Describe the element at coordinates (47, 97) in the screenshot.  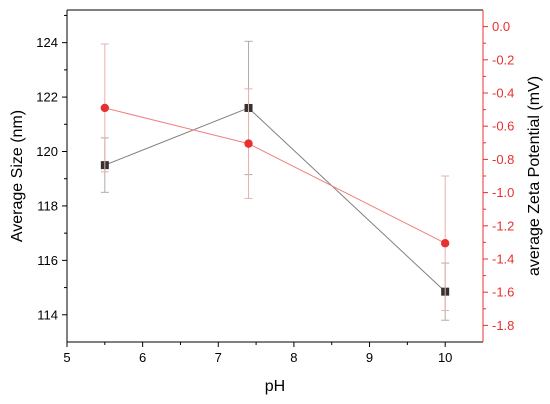
I see `y-left-tick-label: 122` at that location.